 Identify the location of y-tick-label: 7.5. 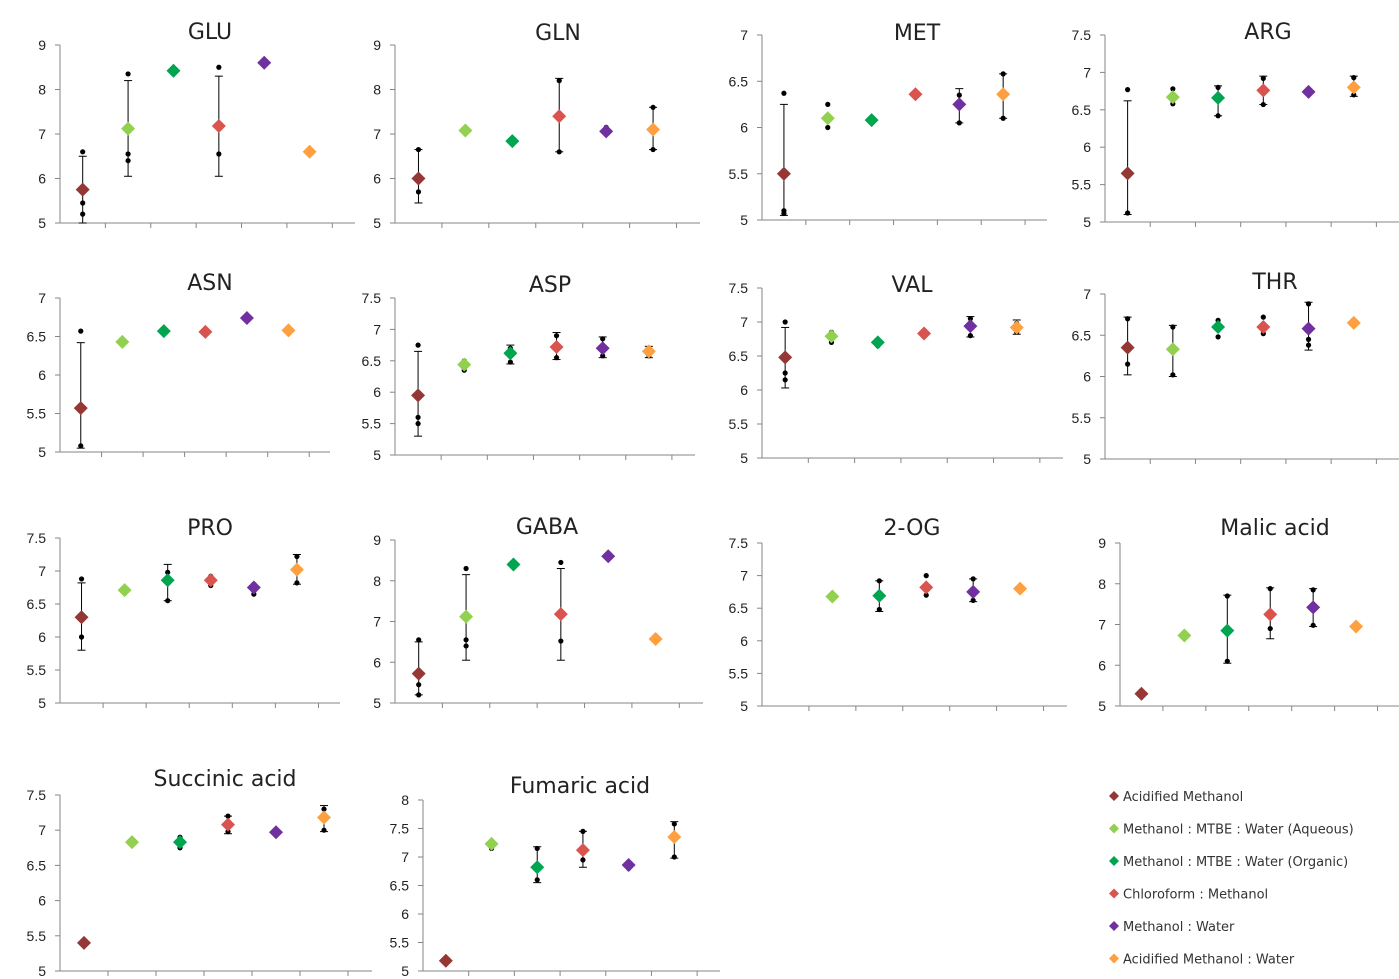
(739, 543).